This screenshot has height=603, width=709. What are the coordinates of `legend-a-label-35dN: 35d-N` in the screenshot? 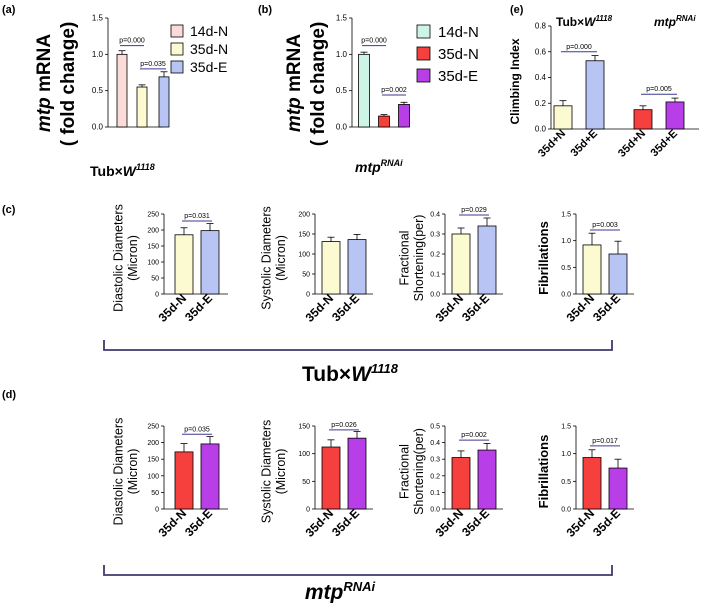 It's located at (209, 49).